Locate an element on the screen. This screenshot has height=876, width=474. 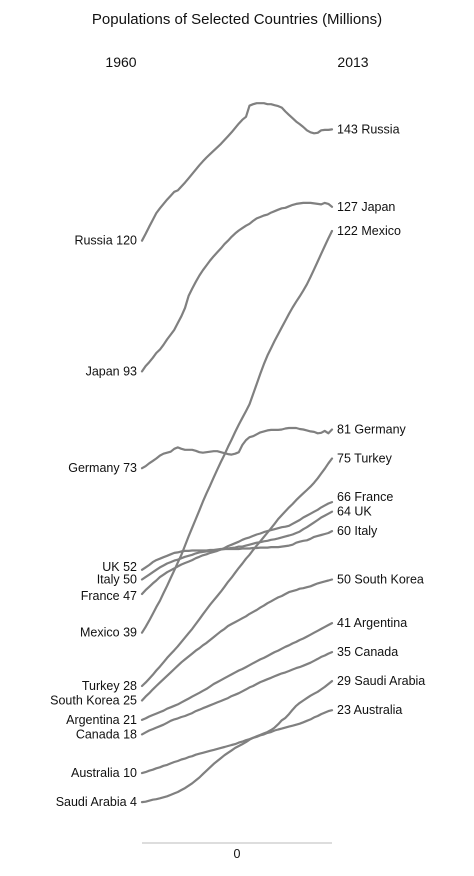
end-label-argentina: 41 Argentina is located at coordinates (372, 623).